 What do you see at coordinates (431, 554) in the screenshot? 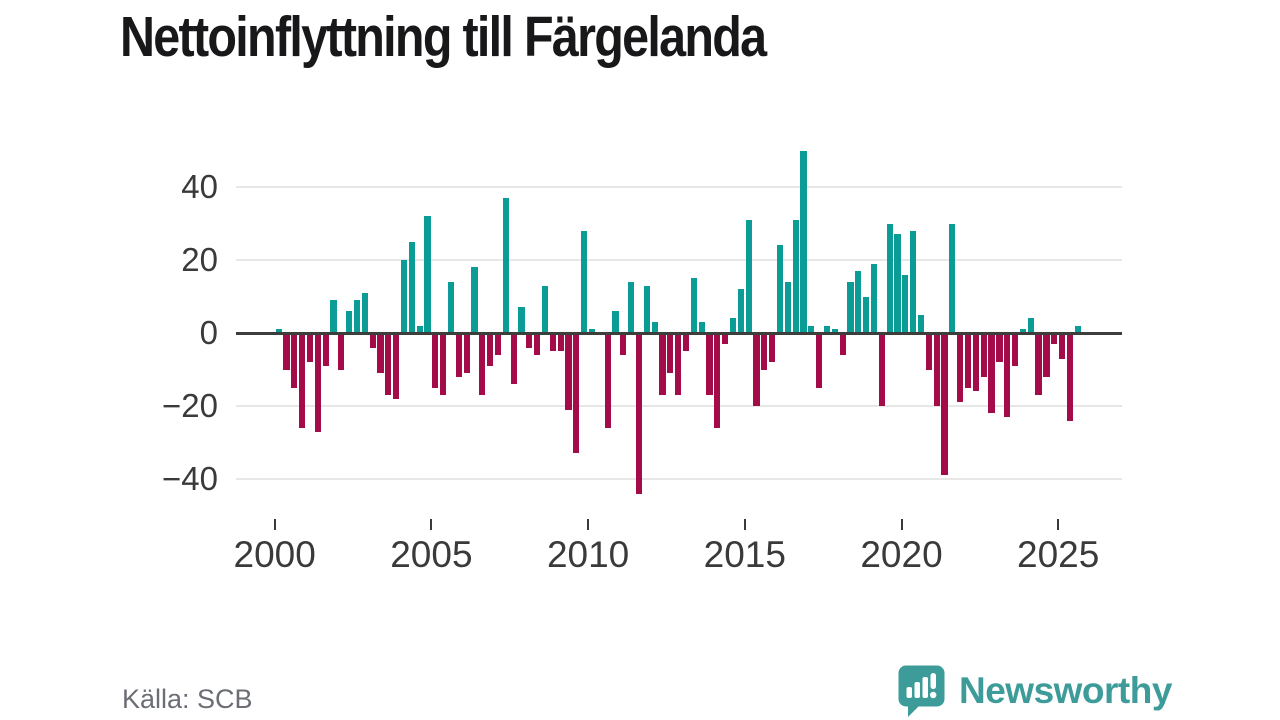
I see `x-axis-tick-label: 2005` at bounding box center [431, 554].